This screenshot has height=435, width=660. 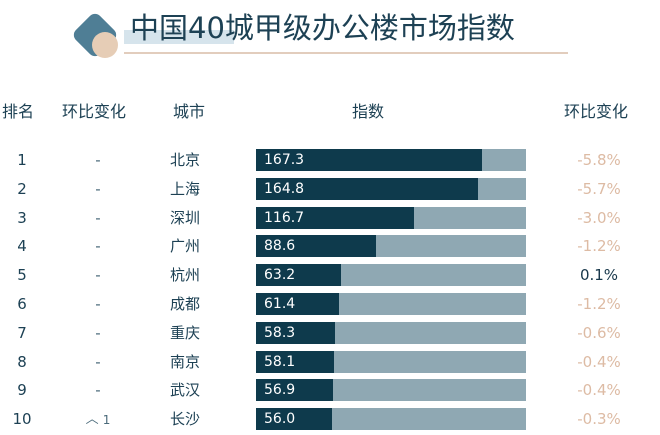 What do you see at coordinates (179, 37) in the screenshot?
I see `title-highlight` at bounding box center [179, 37].